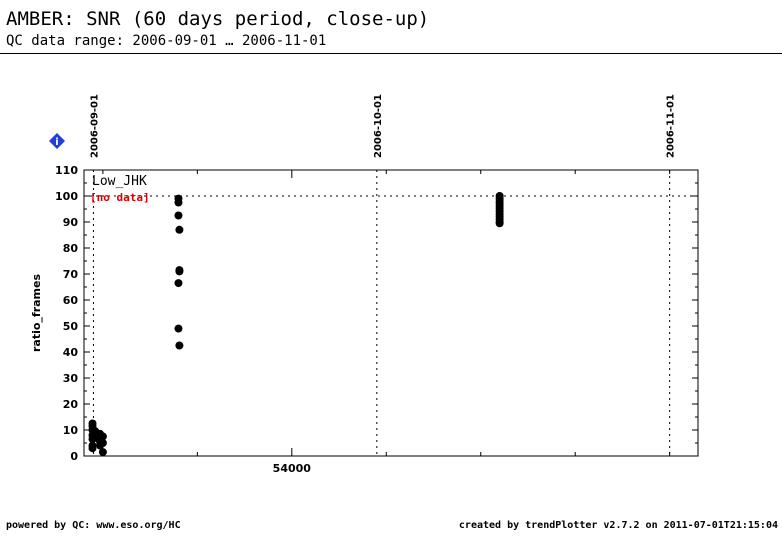  Describe the element at coordinates (71, 326) in the screenshot. I see `y-tick-label: 50` at that location.